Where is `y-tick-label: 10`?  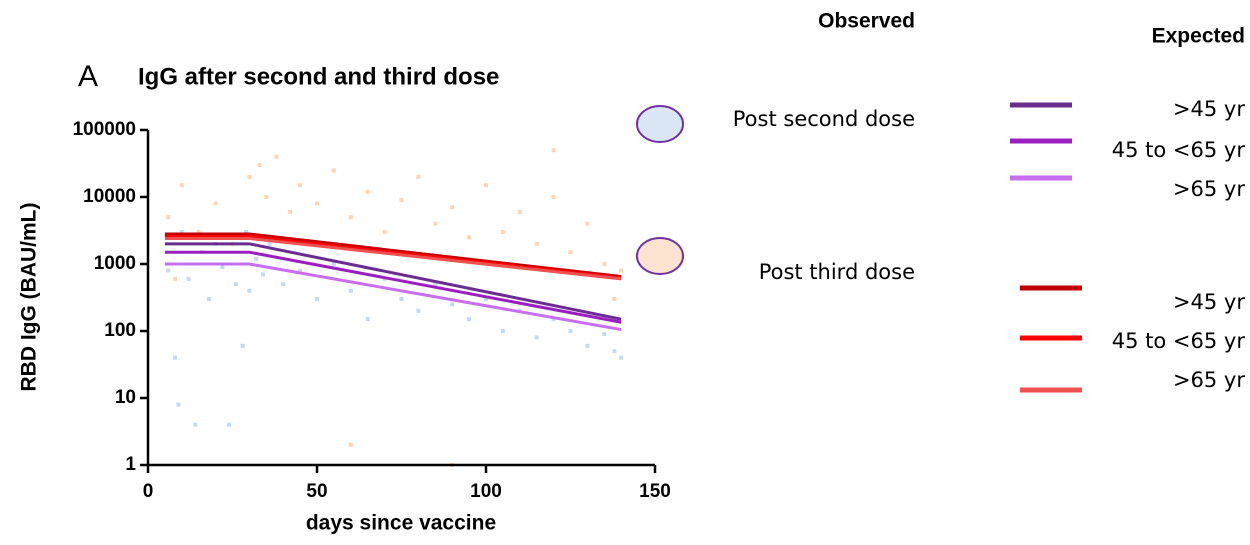 y-tick-label: 10 is located at coordinates (125, 397).